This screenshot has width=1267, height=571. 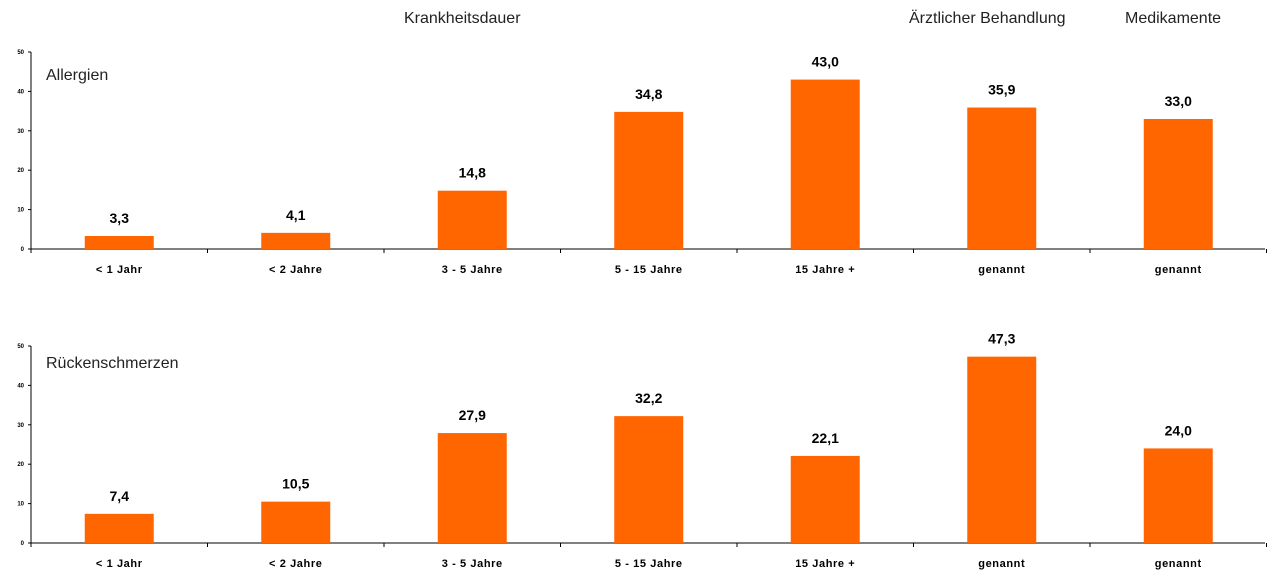 I want to click on chart-title: Rückenschmerzen, so click(x=112, y=363).